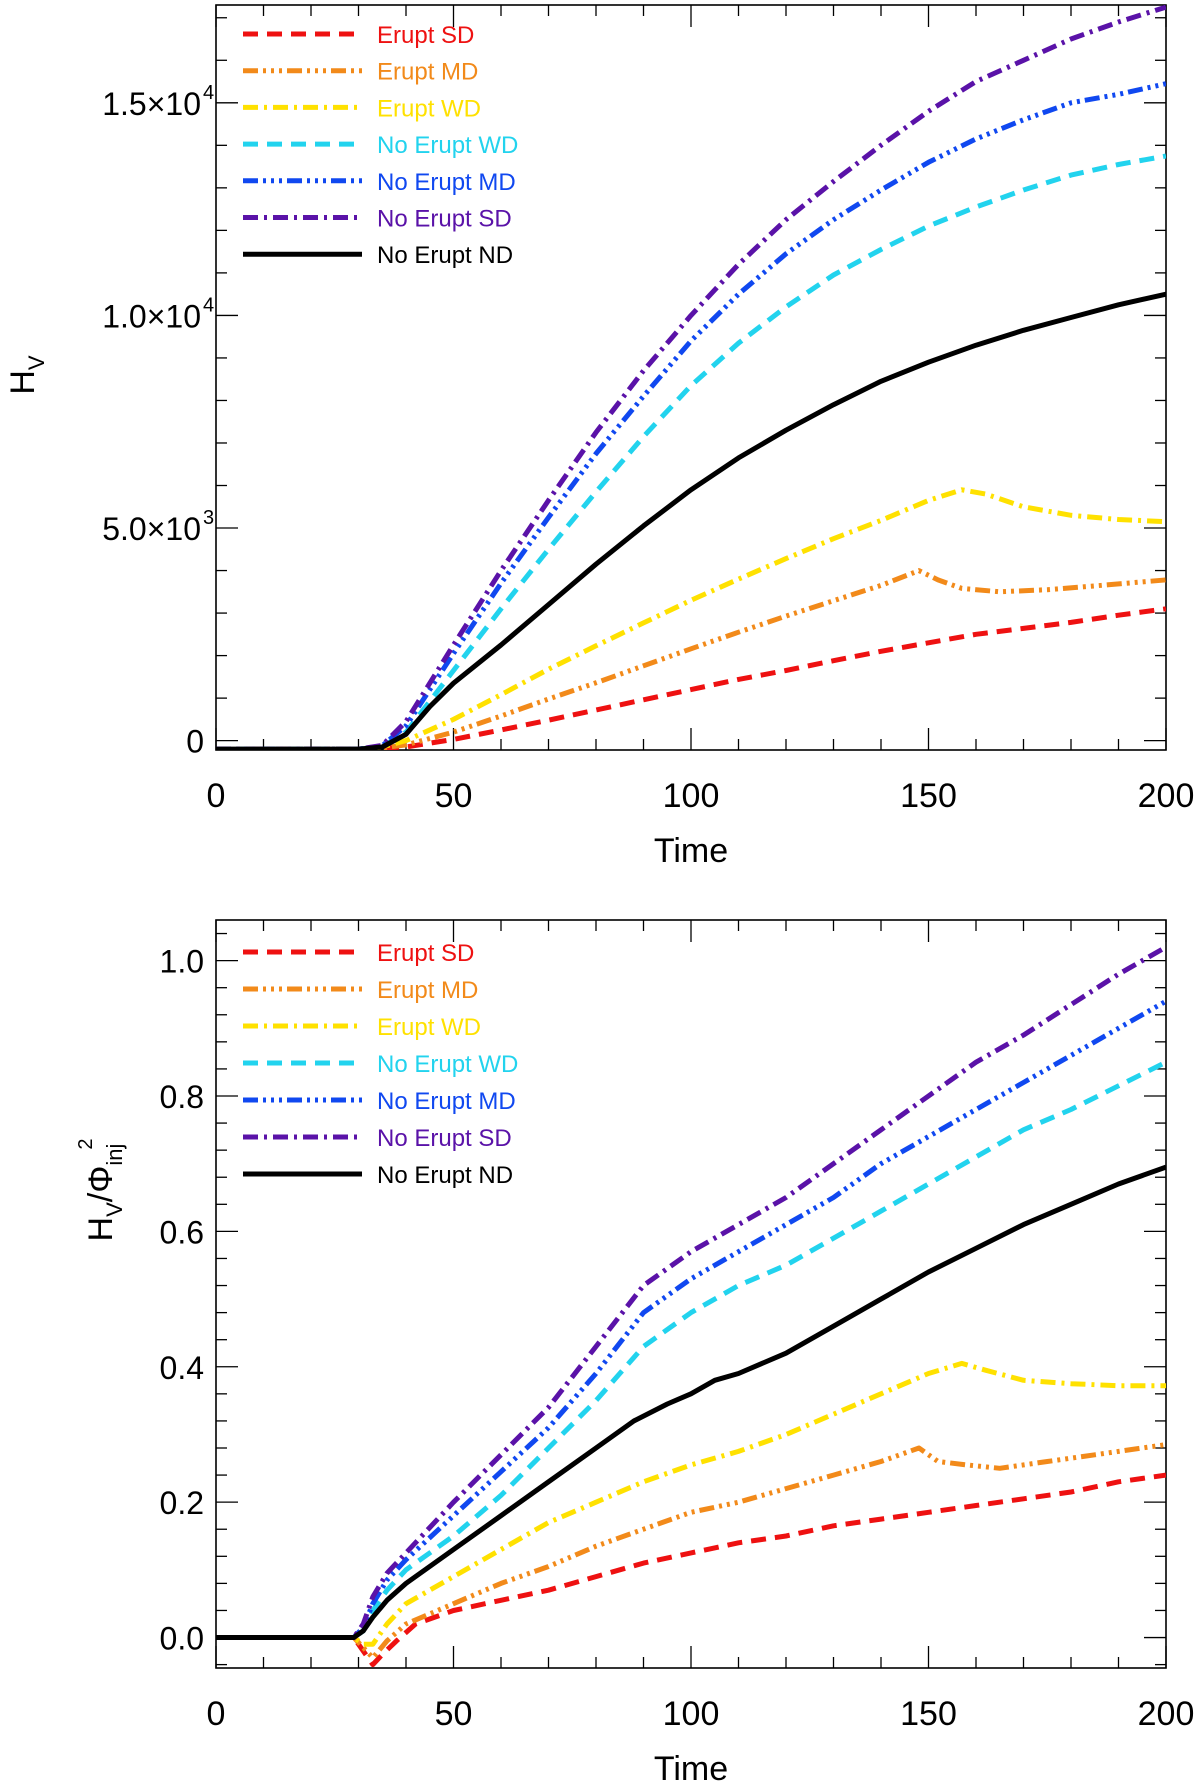 This screenshot has height=1791, width=1200. I want to click on y-axis-label: HV/Φinj 2, so click(101, 1190).